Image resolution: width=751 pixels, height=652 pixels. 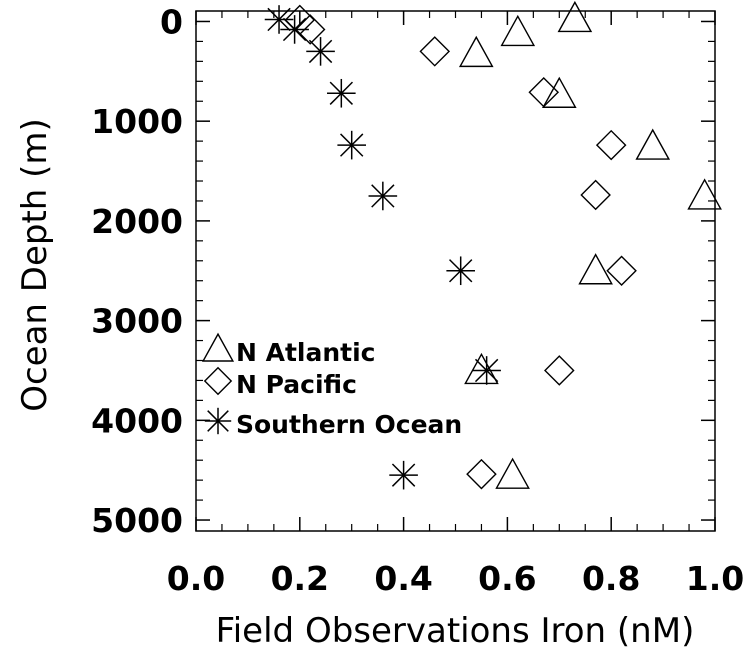 What do you see at coordinates (196, 578) in the screenshot?
I see `x-tick-label: 0.0` at bounding box center [196, 578].